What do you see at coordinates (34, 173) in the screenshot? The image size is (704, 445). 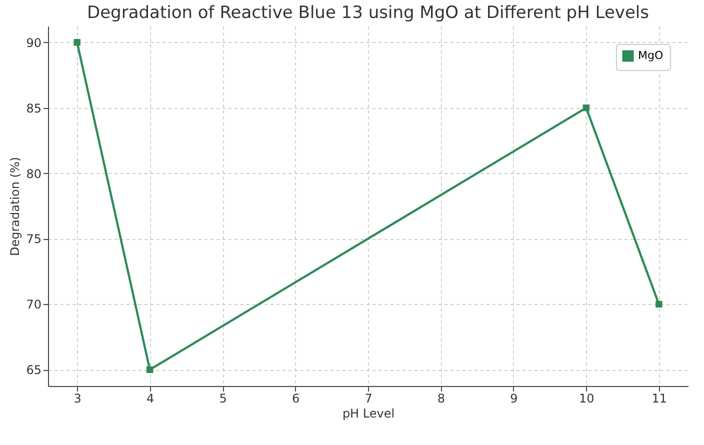 I see `y-tick-label: 80` at bounding box center [34, 173].